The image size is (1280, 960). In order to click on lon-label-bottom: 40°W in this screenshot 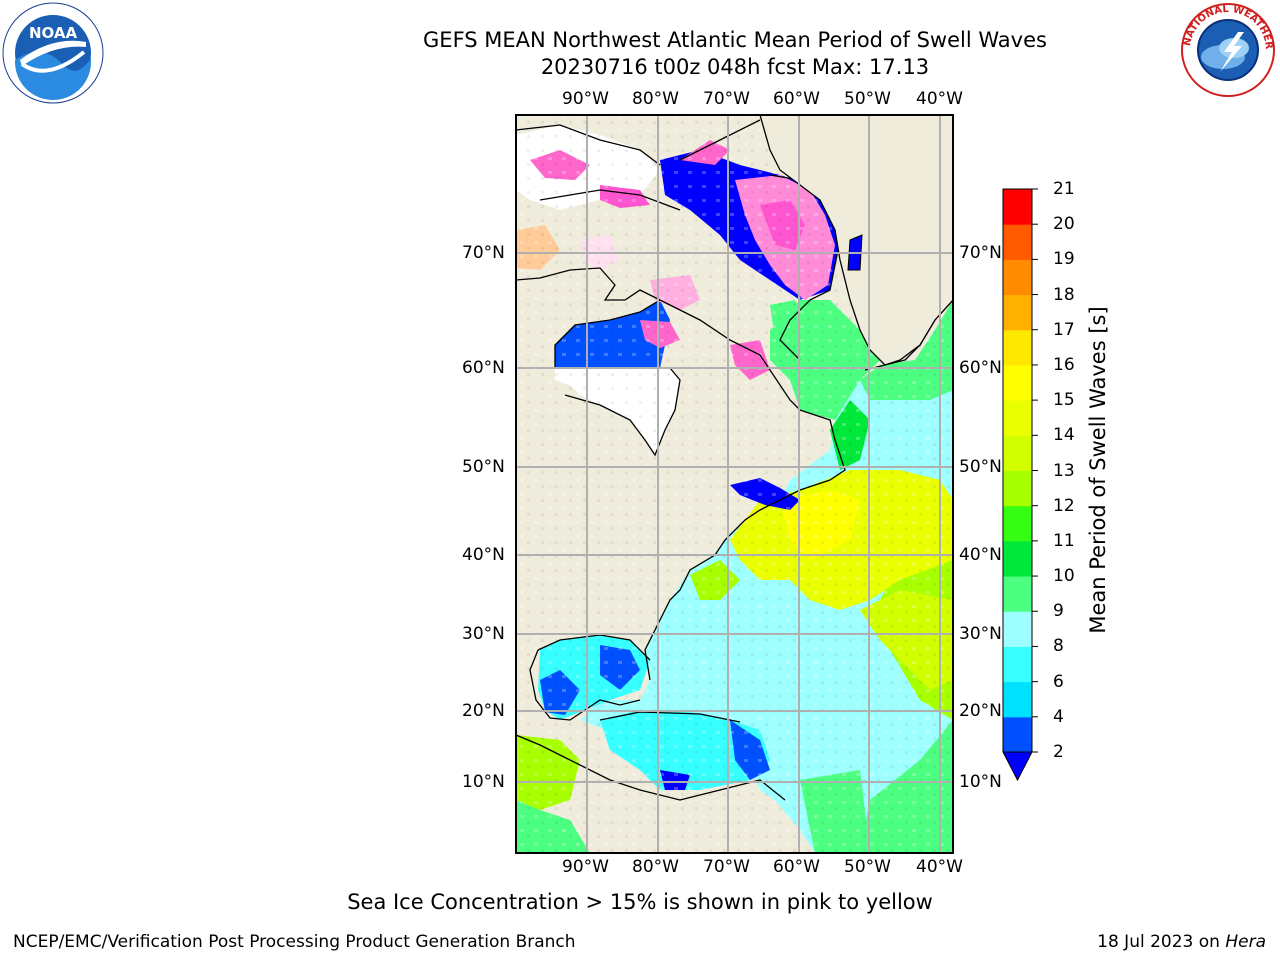, I will do `click(939, 867)`.